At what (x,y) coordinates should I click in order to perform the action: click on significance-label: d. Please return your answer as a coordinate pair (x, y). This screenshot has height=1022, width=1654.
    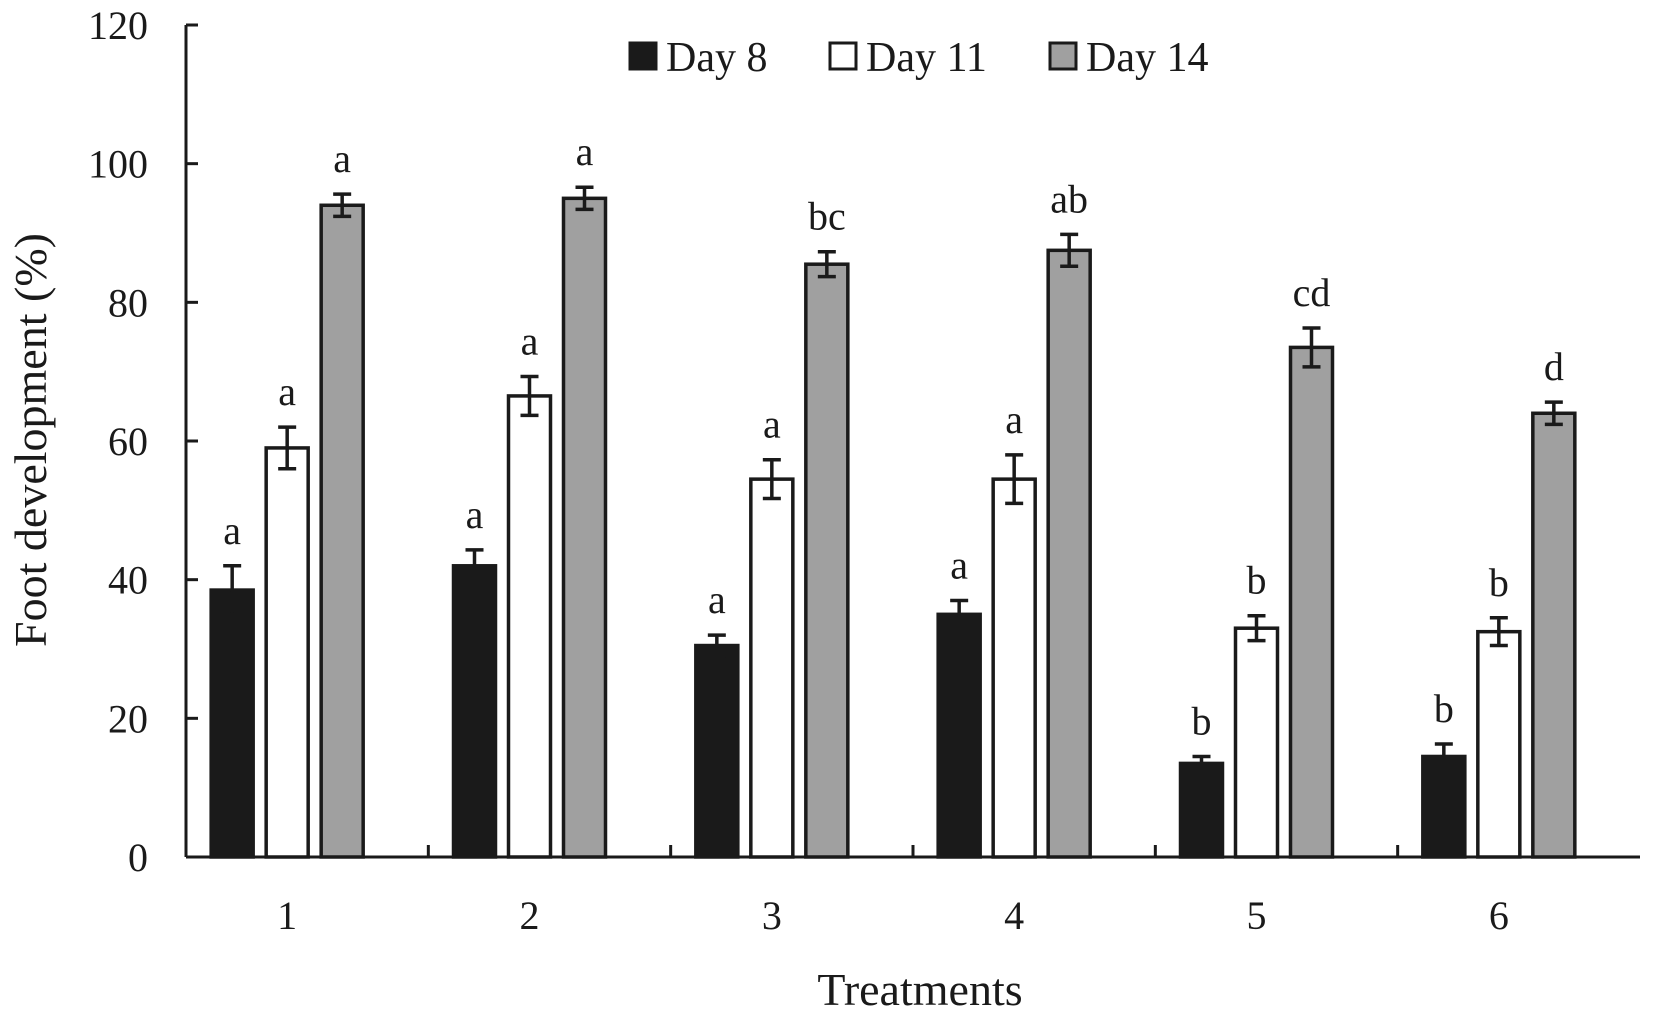
    Looking at the image, I should click on (1554, 366).